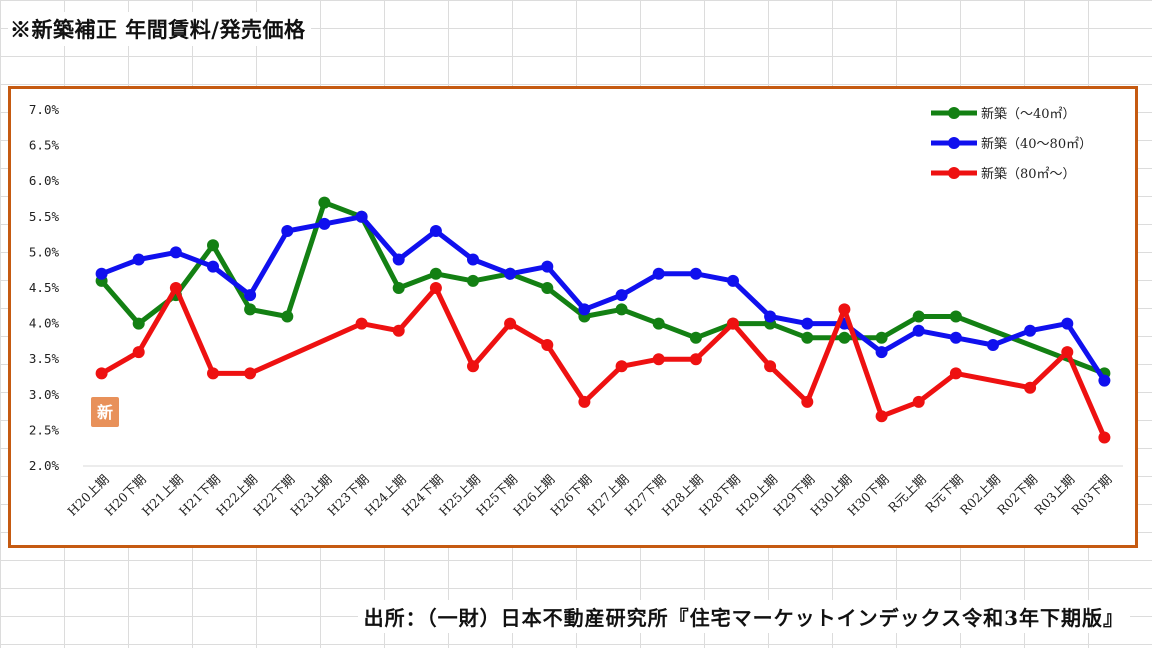 The height and width of the screenshot is (648, 1152). What do you see at coordinates (44, 323) in the screenshot?
I see `y-tick-label: 4.0%` at bounding box center [44, 323].